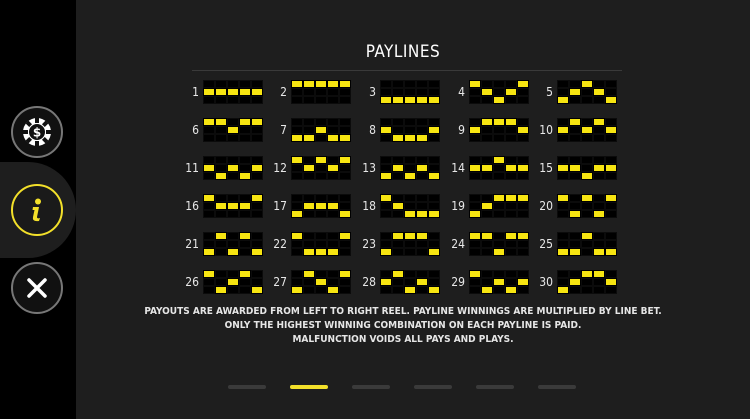 The image size is (750, 419). Describe the element at coordinates (283, 92) in the screenshot. I see `payline-number: 2` at that location.